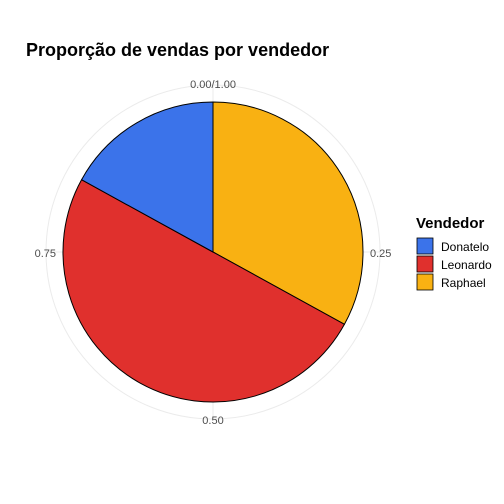 This screenshot has height=504, width=504. I want to click on legend-swatch-raphael, so click(425, 282).